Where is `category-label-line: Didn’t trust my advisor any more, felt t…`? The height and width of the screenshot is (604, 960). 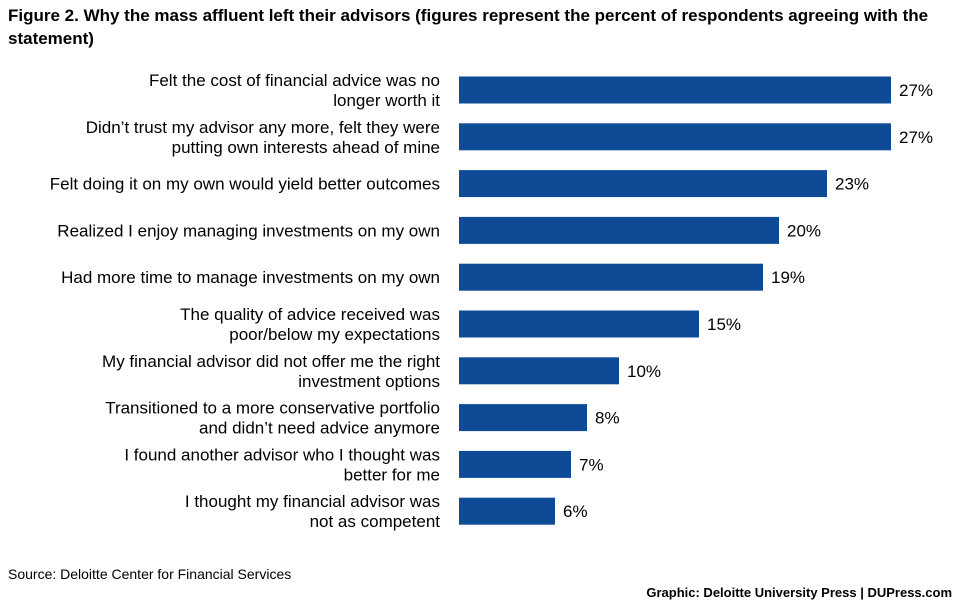
category-label-line: Didn’t trust my advisor any more, felt t… is located at coordinates (263, 127).